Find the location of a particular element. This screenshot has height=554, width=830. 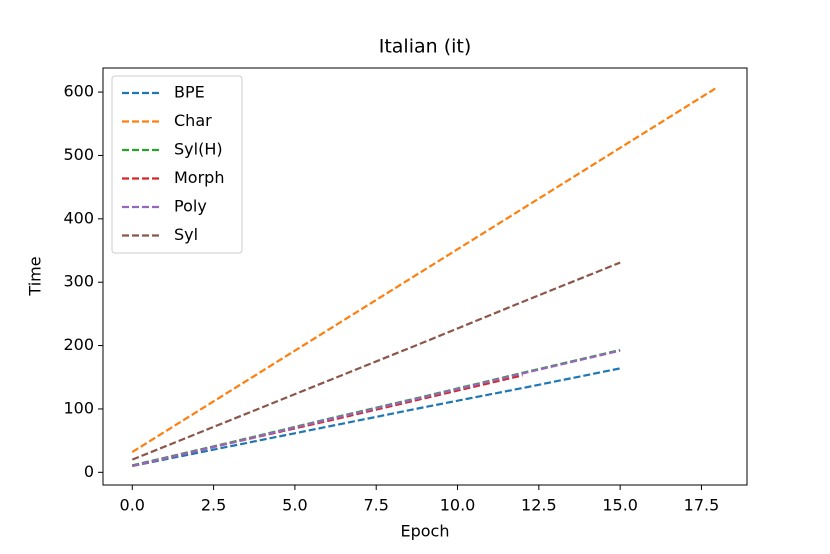

x-tick-label: 7.5 is located at coordinates (375, 505).